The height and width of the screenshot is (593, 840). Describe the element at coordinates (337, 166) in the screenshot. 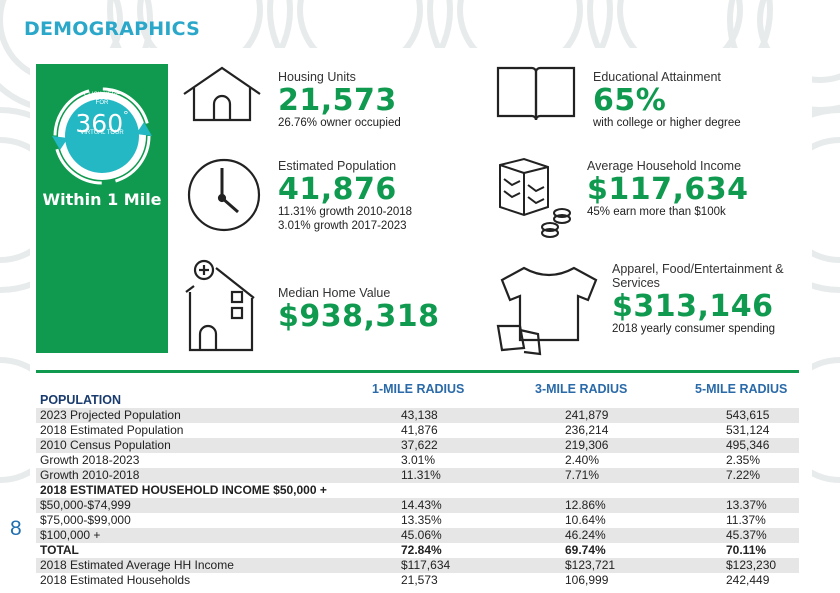

I see `stat-label: Estimated Population` at that location.